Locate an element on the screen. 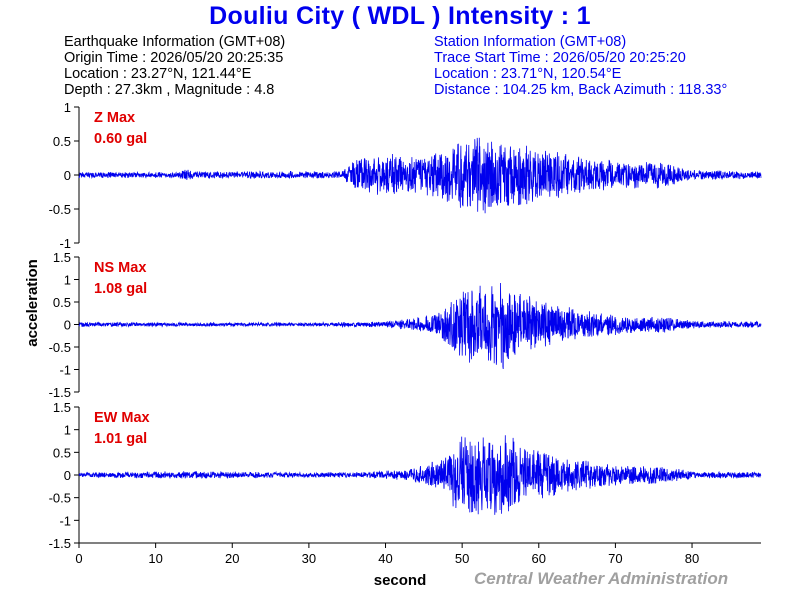 The image size is (800, 600). page-title: Douliu City ( WDL ) Intensity : 1 is located at coordinates (400, 16).